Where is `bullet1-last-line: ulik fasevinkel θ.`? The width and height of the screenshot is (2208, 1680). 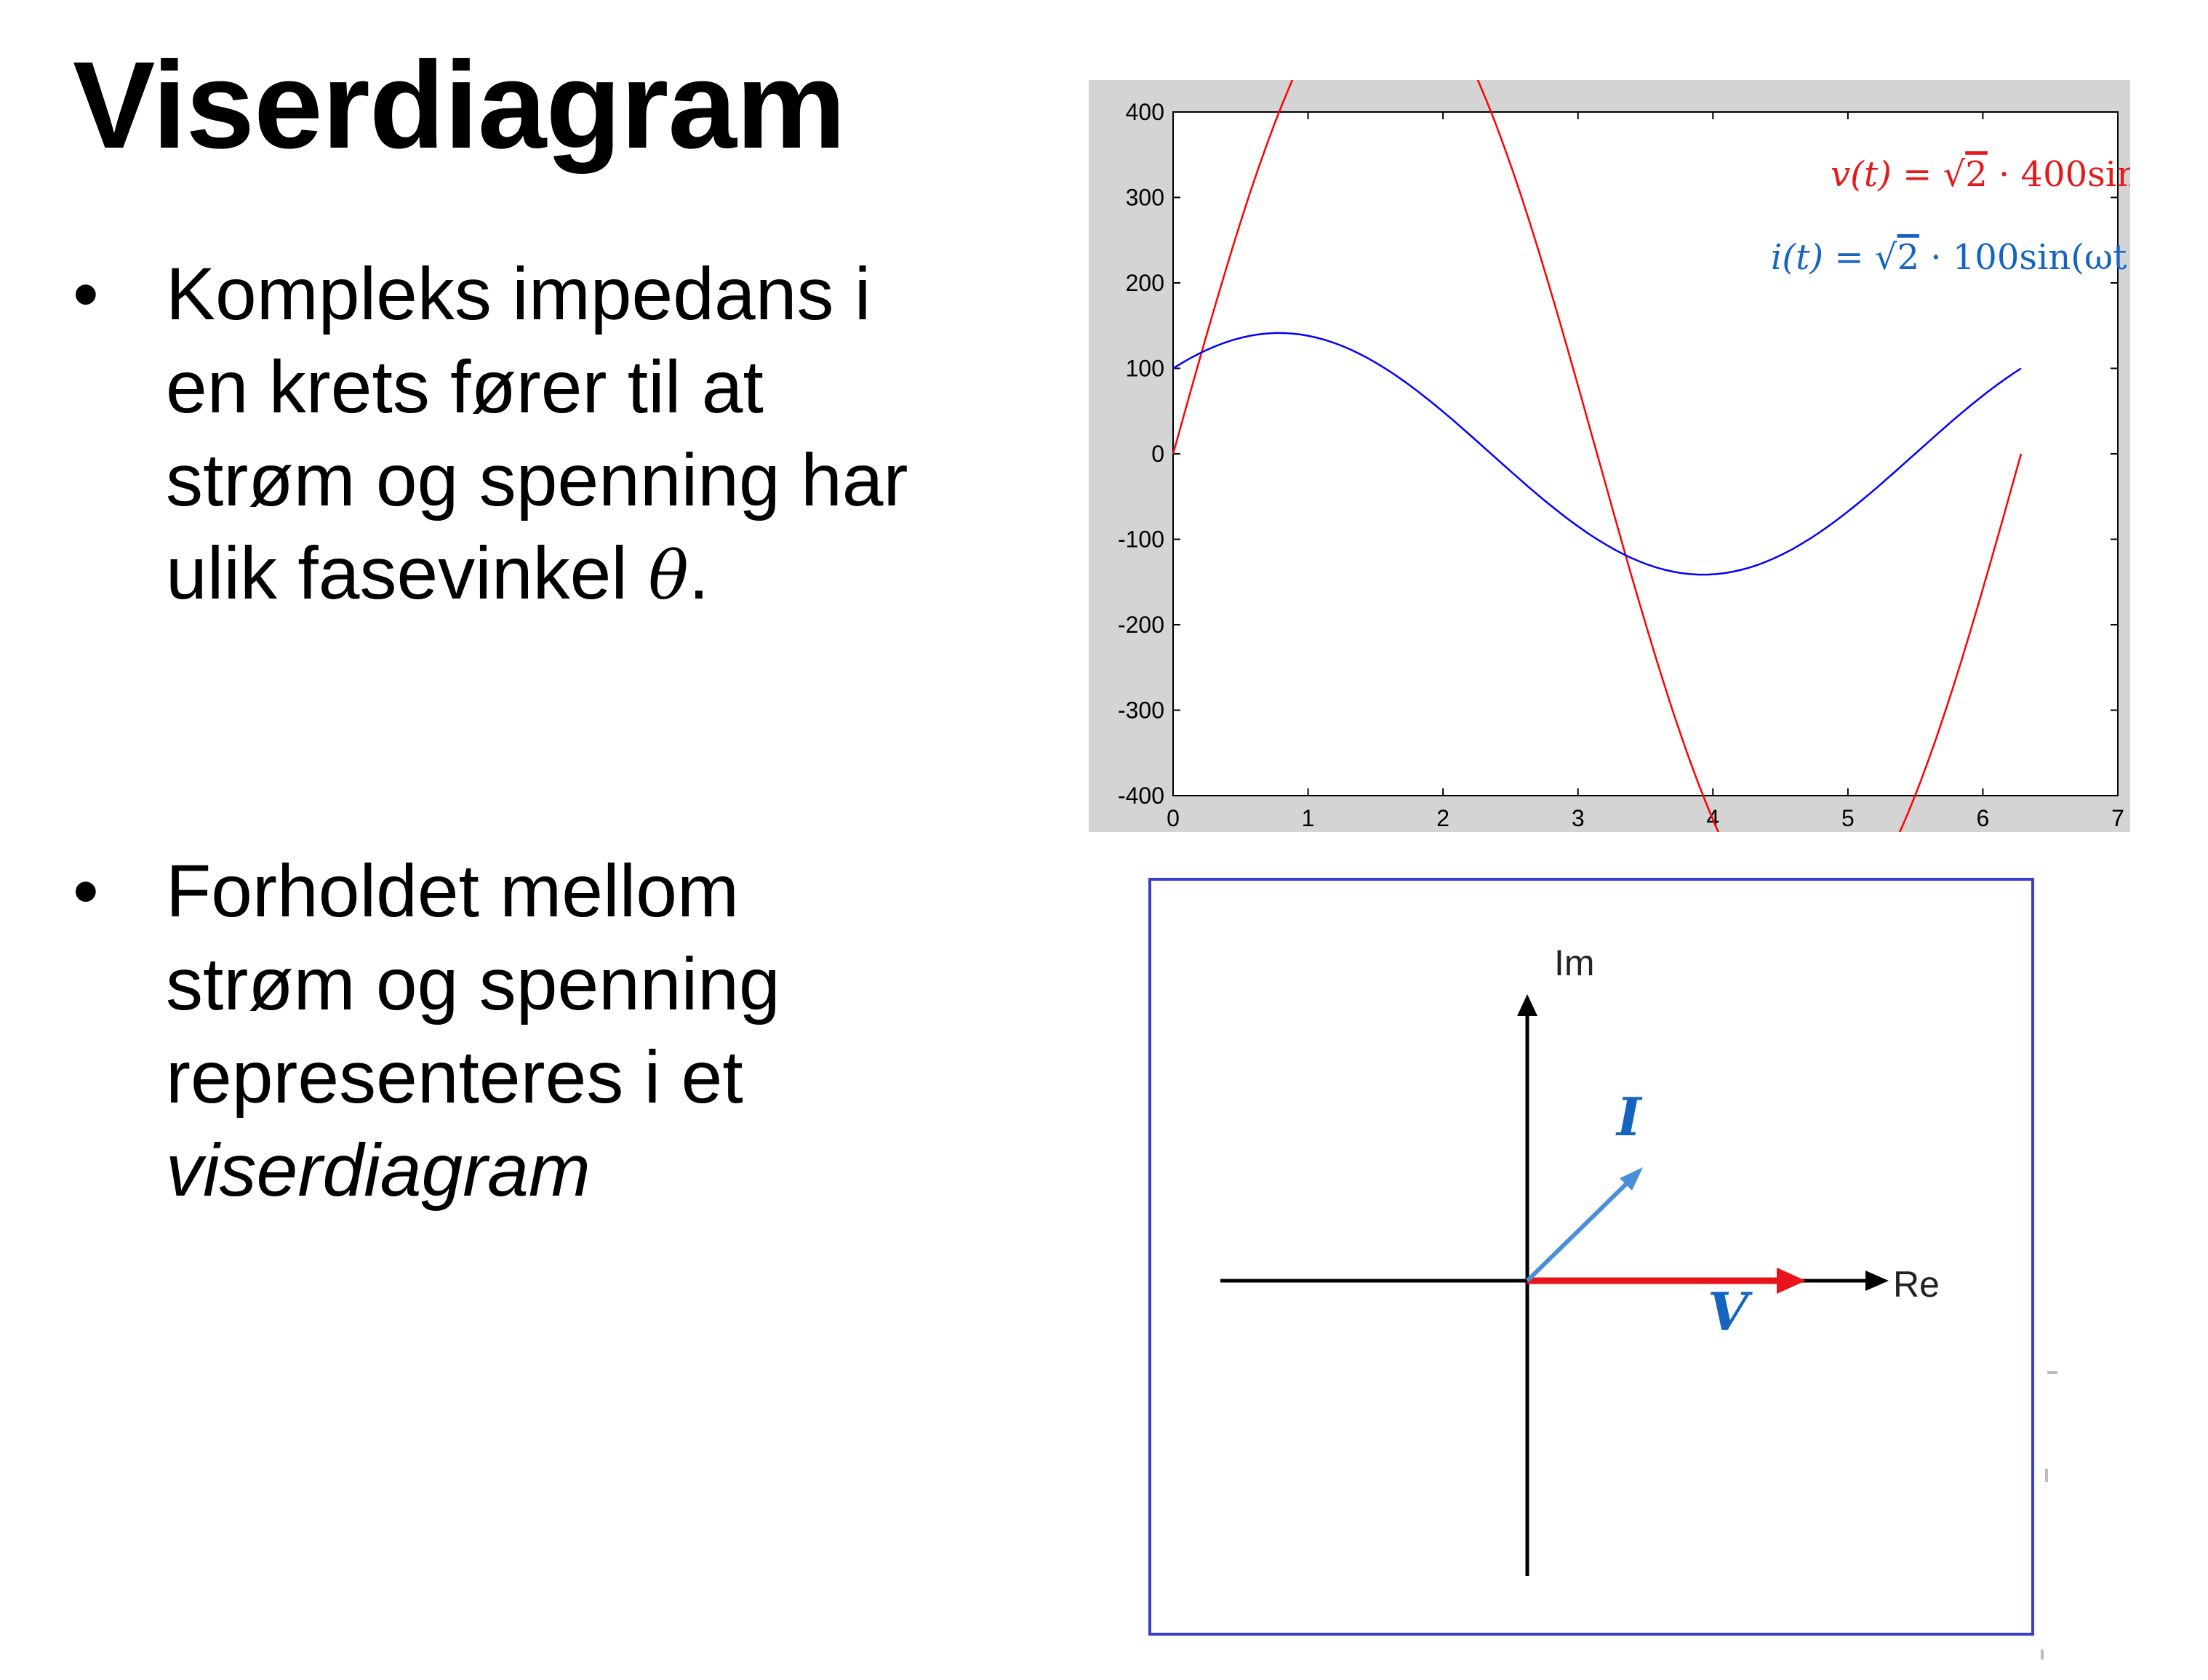
bullet1-last-line: ulik fasevinkel θ. is located at coordinates (592, 575).